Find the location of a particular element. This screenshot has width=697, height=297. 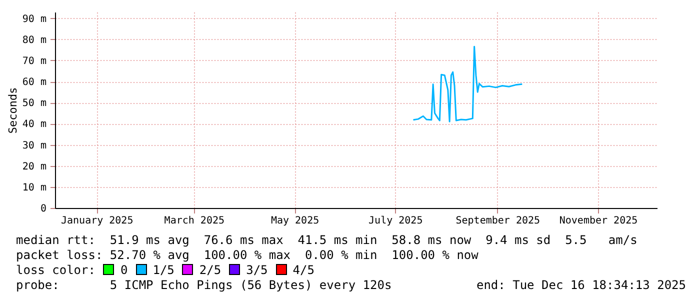

text: 1/5 is located at coordinates (163, 270).